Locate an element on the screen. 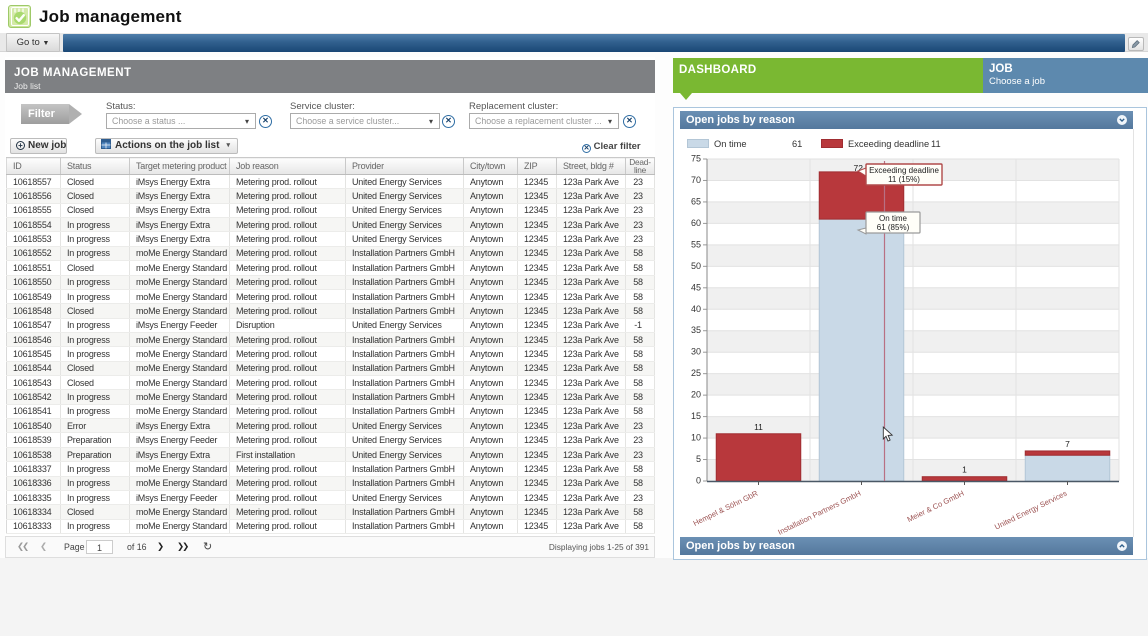 This screenshot has width=1148, height=636. svg-text: 40 is located at coordinates (696, 309).